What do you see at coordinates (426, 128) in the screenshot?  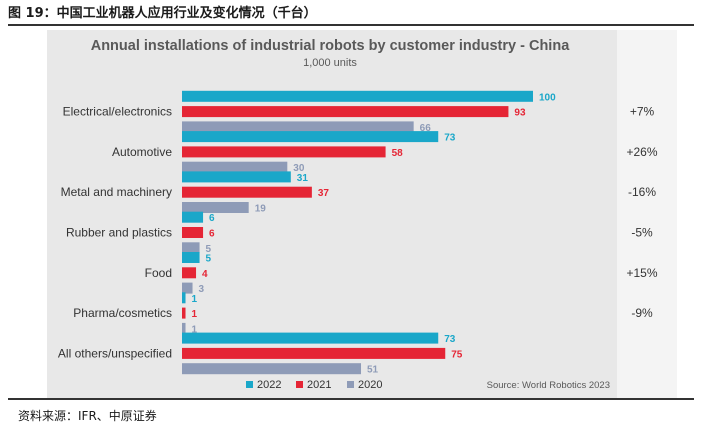 I see `data-label-2020: 66` at bounding box center [426, 128].